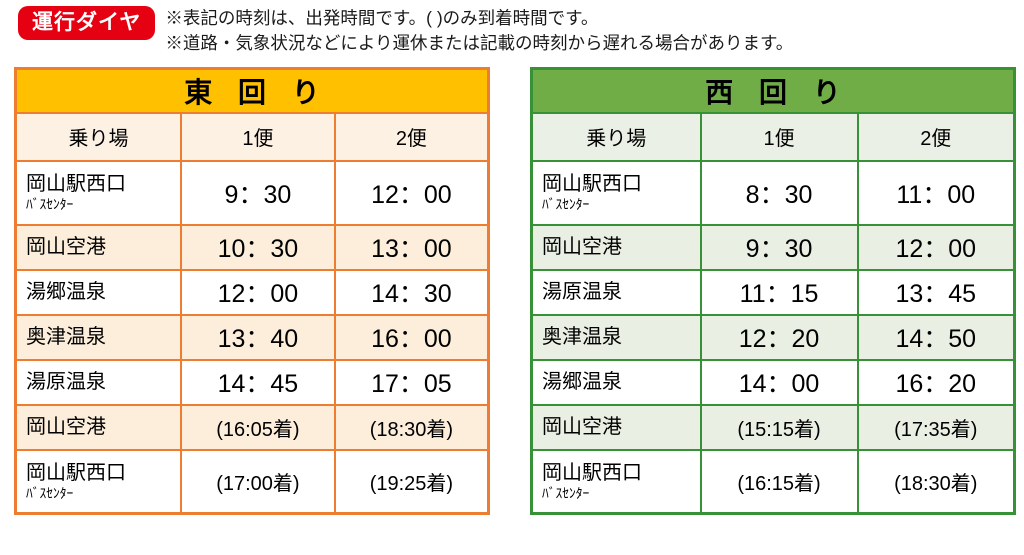  I want to click on table-row: 岡山空港 10：30 13：00, so click(252, 247).